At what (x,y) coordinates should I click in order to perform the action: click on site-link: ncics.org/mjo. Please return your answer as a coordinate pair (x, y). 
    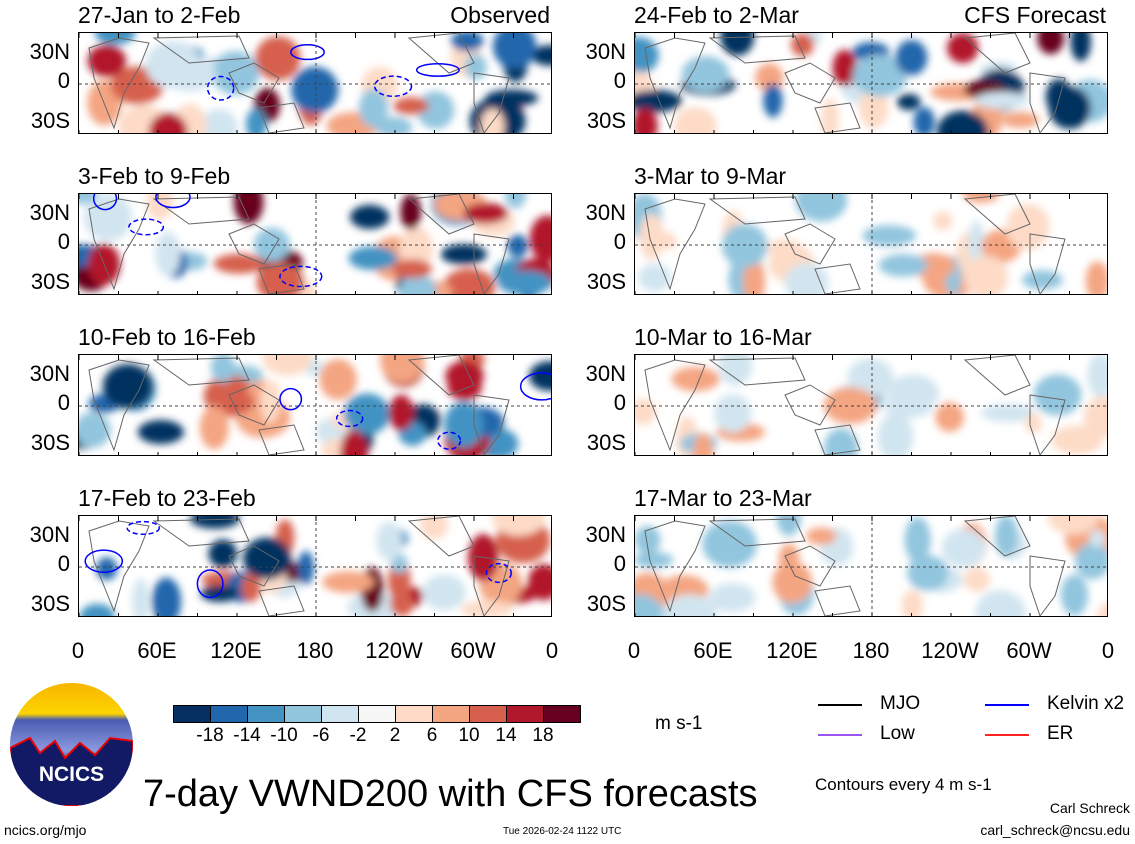
    Looking at the image, I should click on (45, 830).